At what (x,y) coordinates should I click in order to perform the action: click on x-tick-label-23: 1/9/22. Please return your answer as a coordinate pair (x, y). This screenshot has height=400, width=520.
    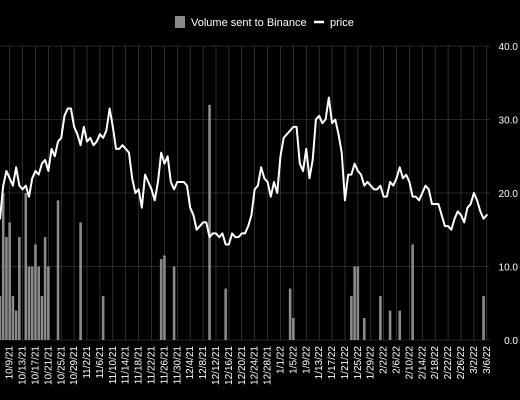
    Looking at the image, I should click on (306, 360).